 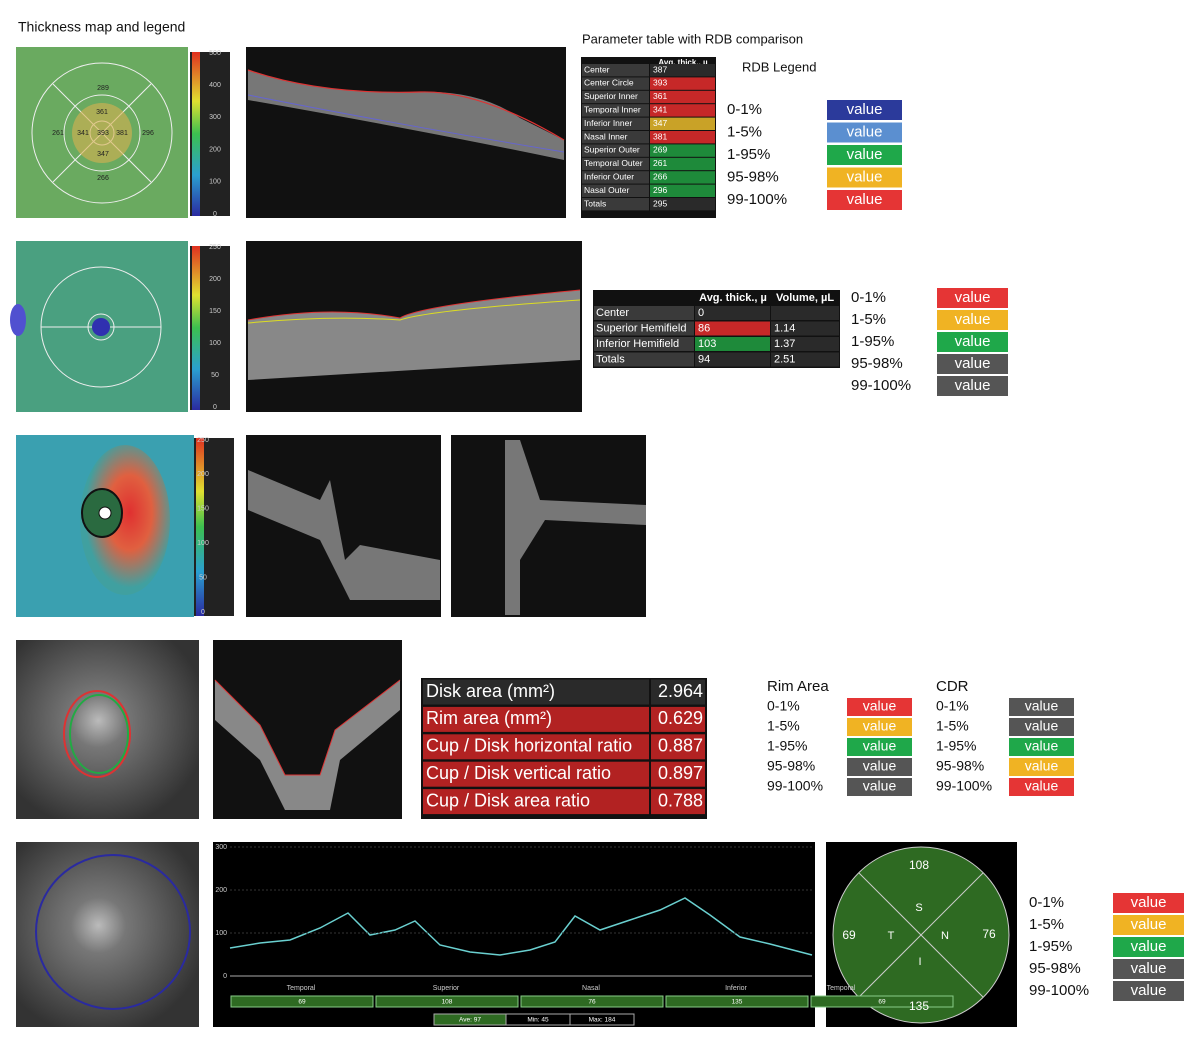 I want to click on scale-label: 250, so click(x=215, y=247).